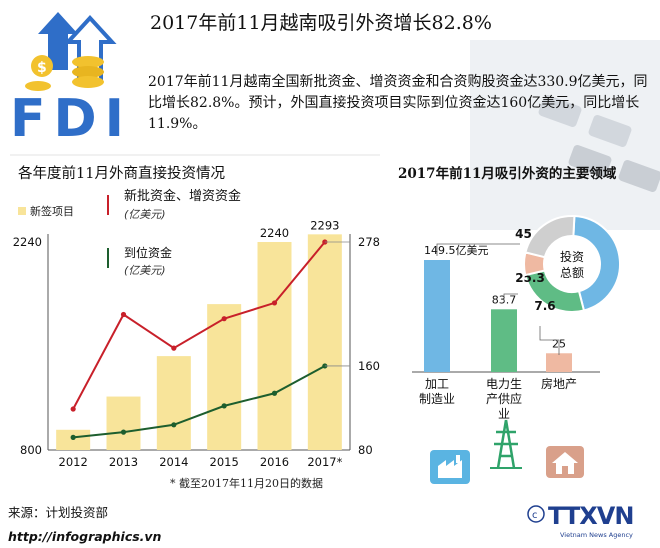  What do you see at coordinates (121, 174) in the screenshot?
I see `left-section-title: 各年度前11月外商直接投资情况` at bounding box center [121, 174].